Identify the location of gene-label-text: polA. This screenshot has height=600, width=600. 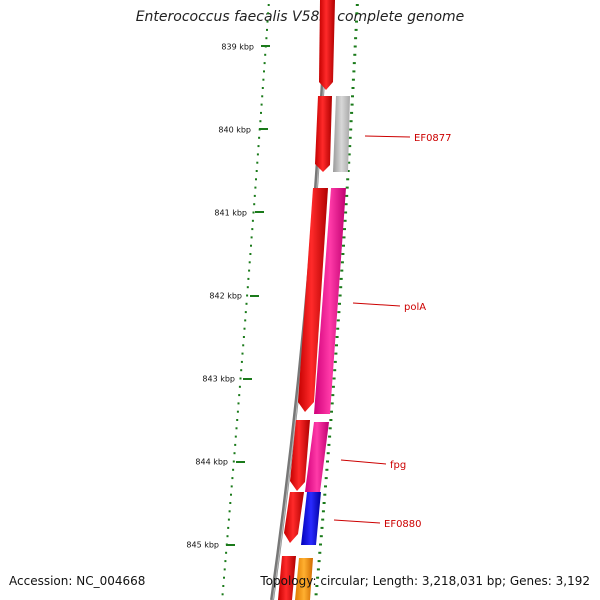
(415, 307).